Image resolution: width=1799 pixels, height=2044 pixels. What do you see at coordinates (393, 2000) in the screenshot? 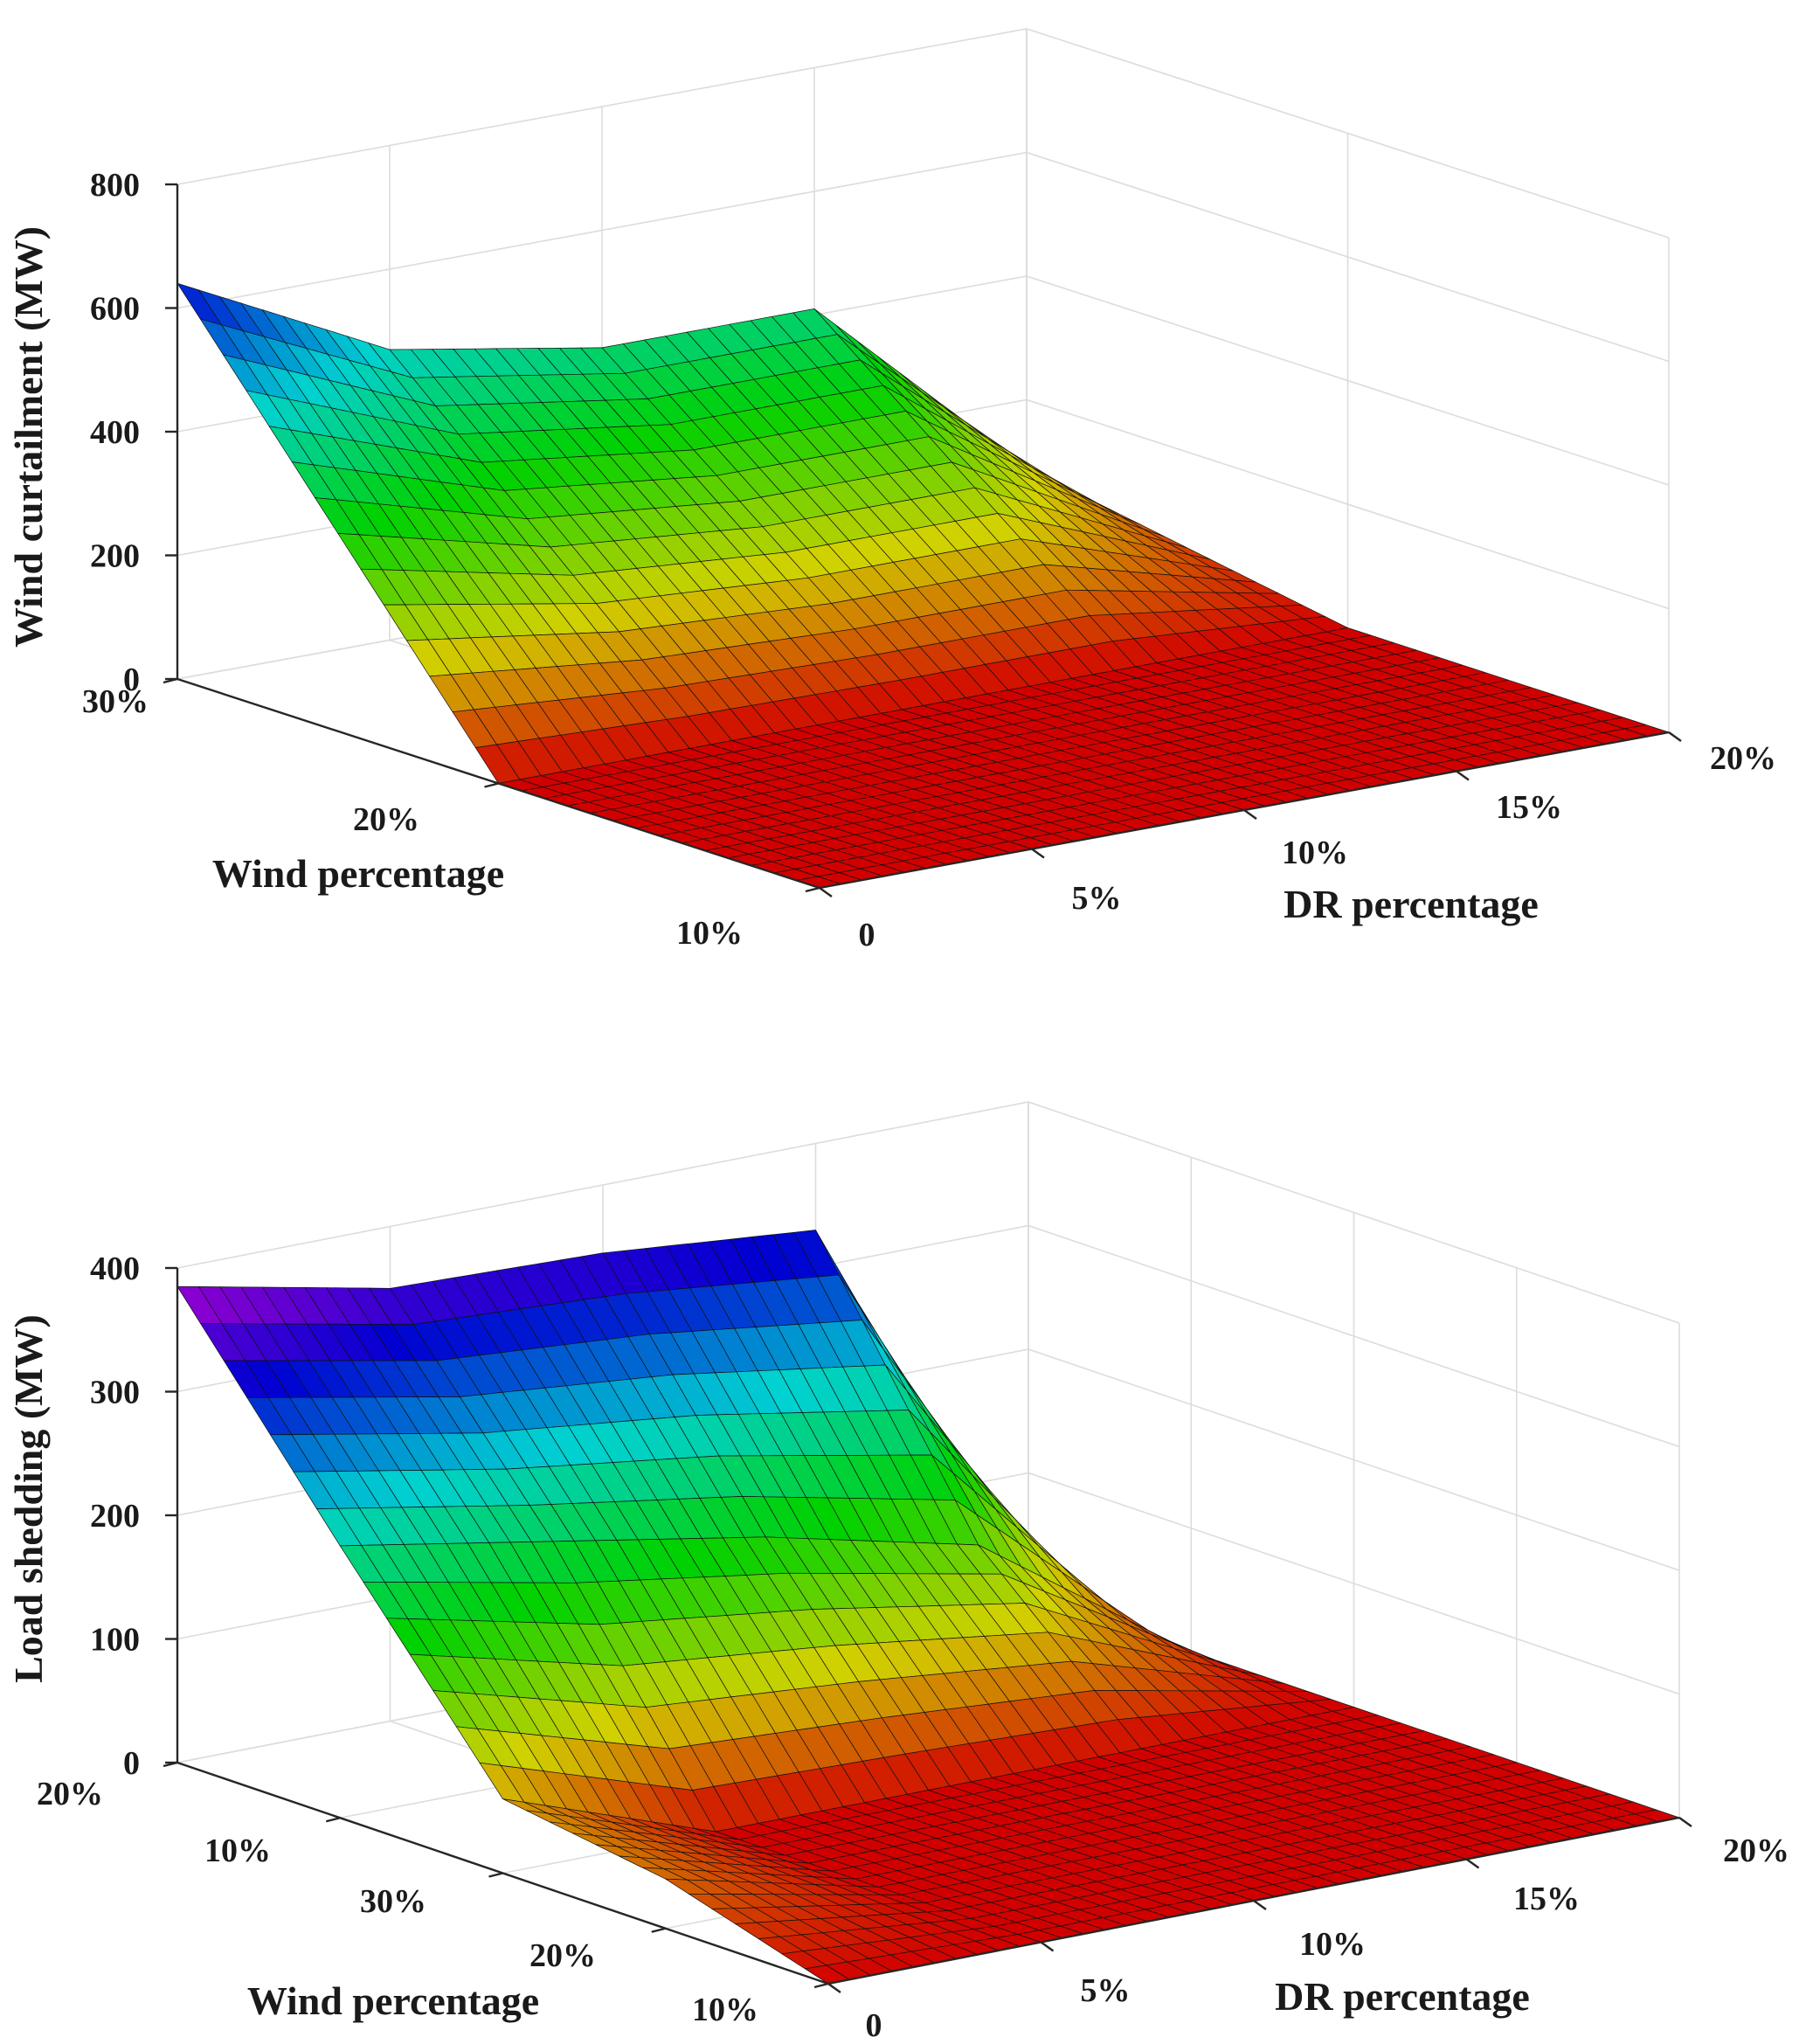
I see `ylabel-bottom: Wind percentage` at bounding box center [393, 2000].